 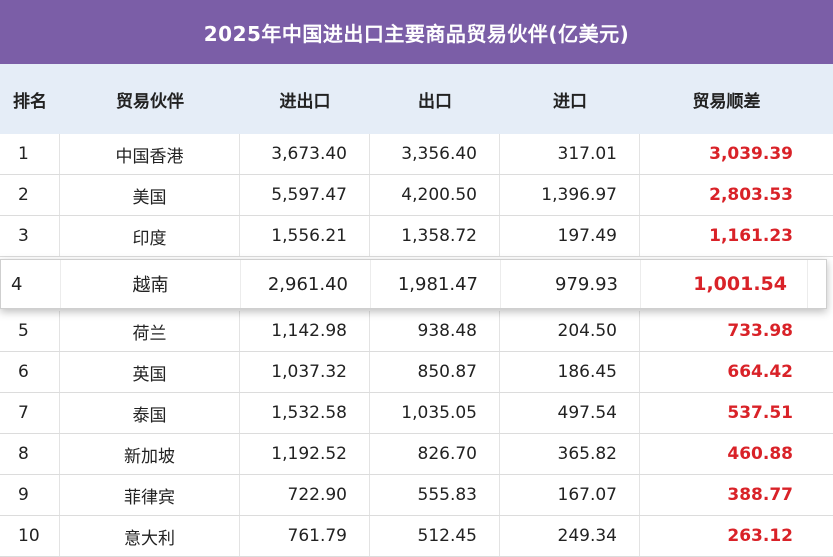 I want to click on surplus-cell: 263.12, so click(x=760, y=536).